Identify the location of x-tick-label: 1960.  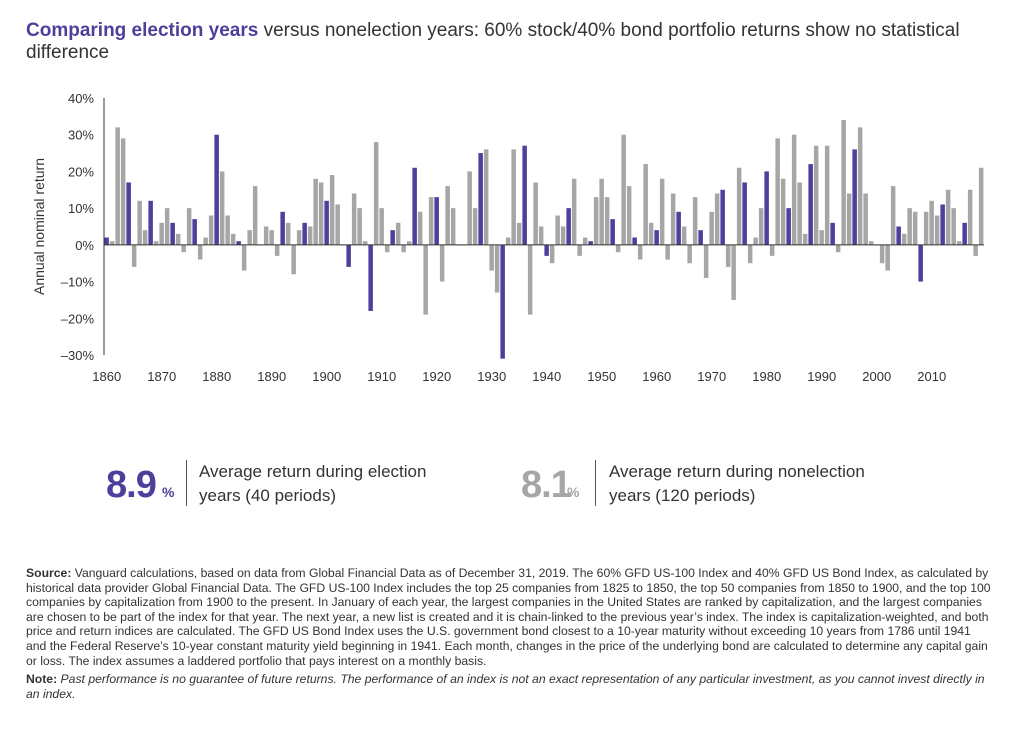
(656, 376).